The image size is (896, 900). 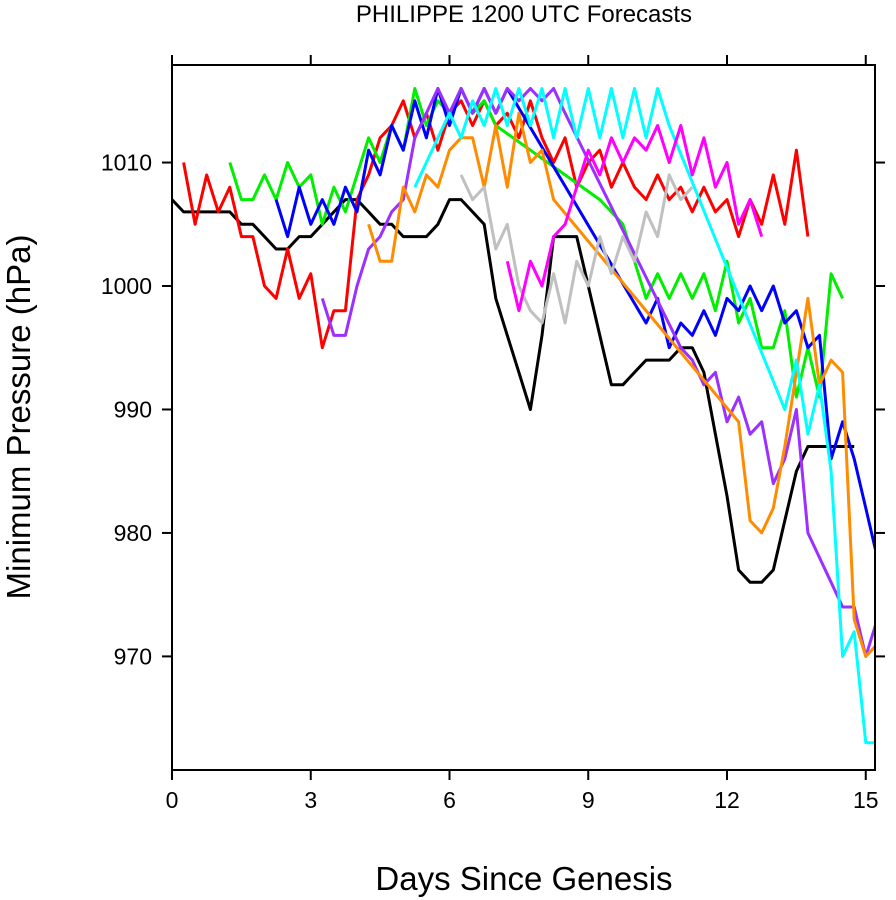 What do you see at coordinates (866, 800) in the screenshot?
I see `x-tick-label: 15` at bounding box center [866, 800].